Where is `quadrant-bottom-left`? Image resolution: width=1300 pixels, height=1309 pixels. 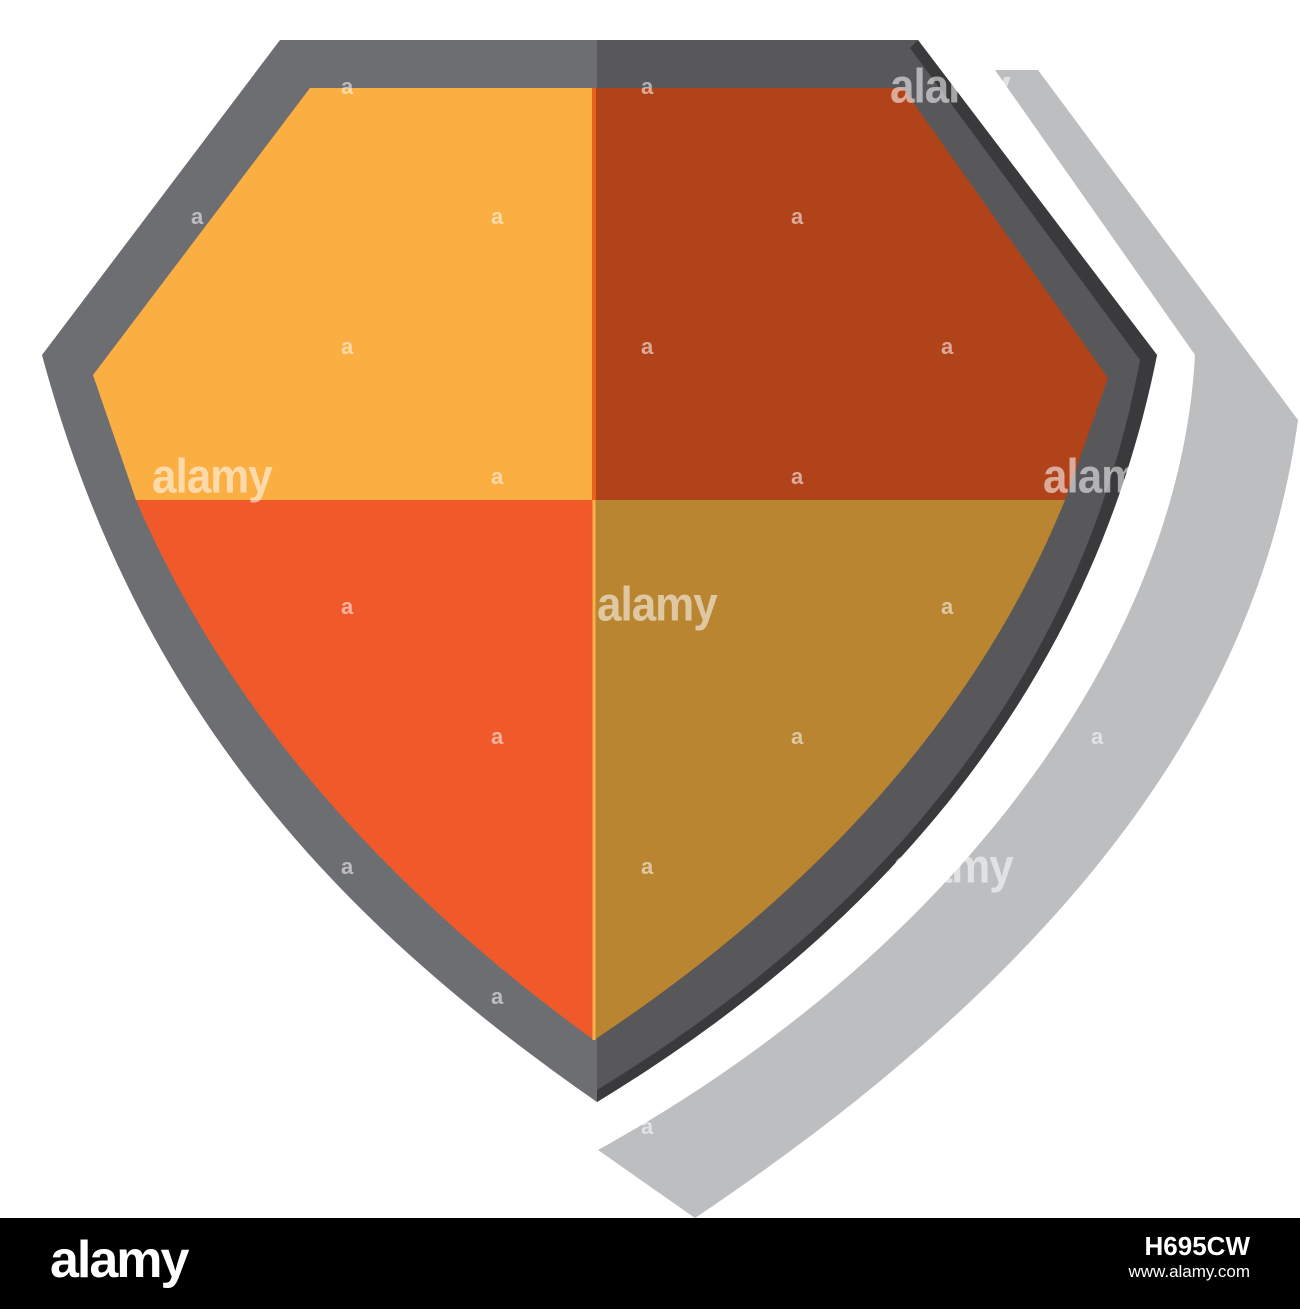
quadrant-bottom-left is located at coordinates (365, 770).